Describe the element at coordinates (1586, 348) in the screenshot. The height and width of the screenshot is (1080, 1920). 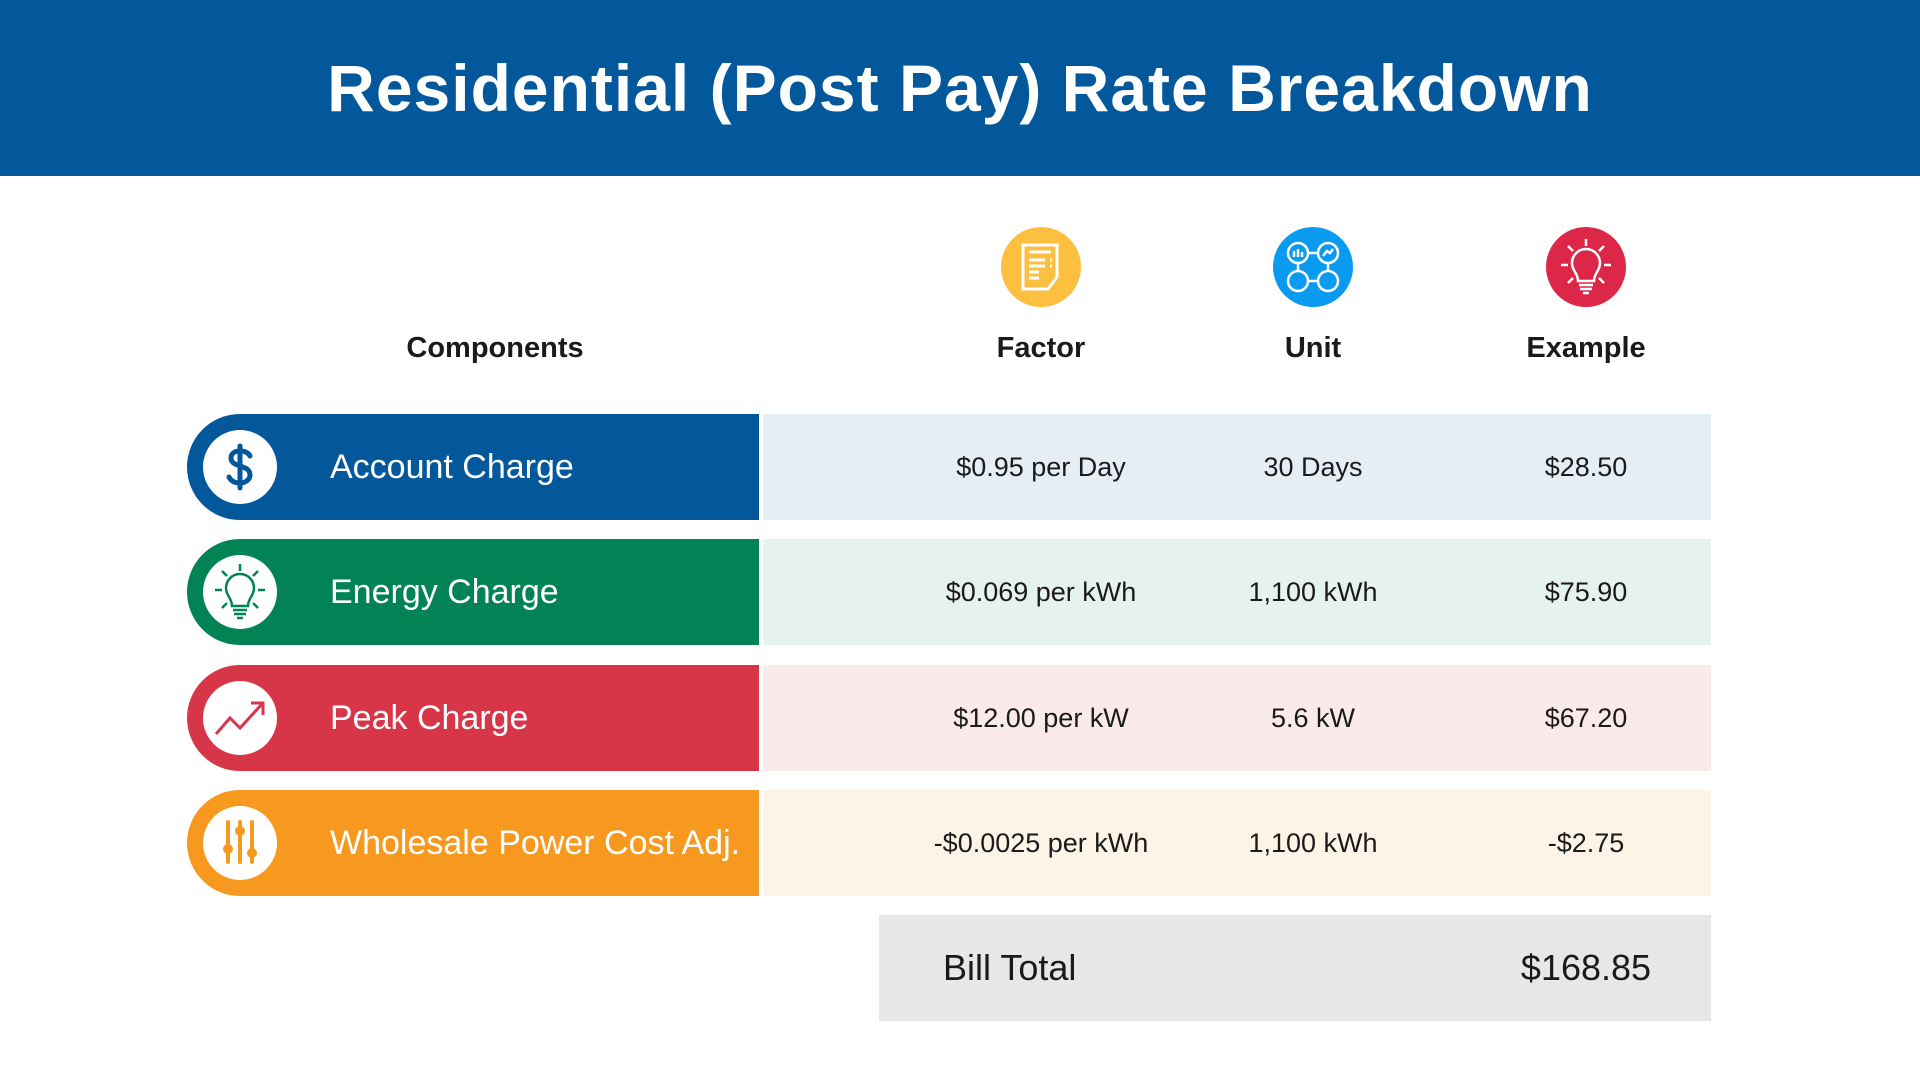
I see `header-example: Example` at that location.